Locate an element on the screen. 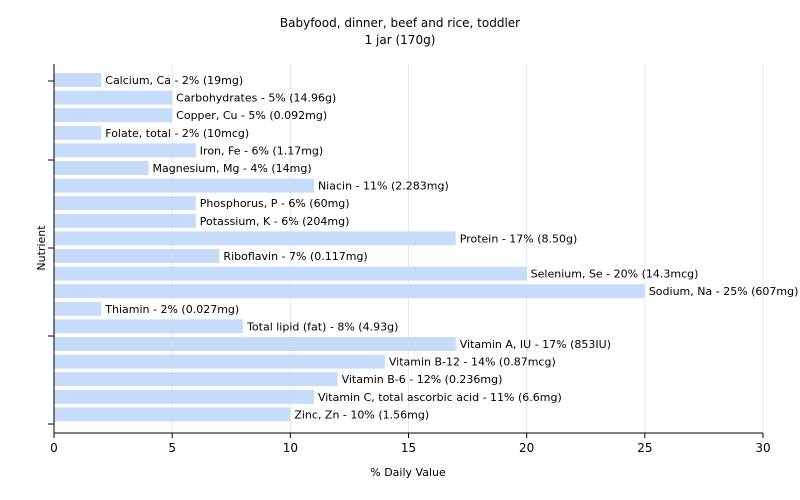  x-tick-label: 25 is located at coordinates (644, 448).